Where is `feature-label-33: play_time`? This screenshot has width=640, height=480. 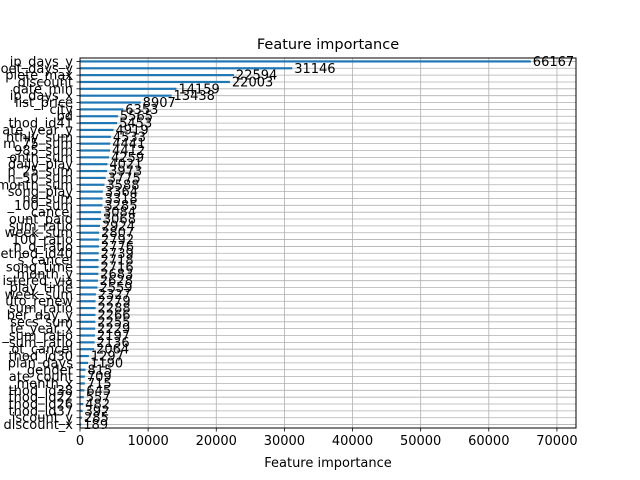
feature-label-33: play_time is located at coordinates (41, 288).